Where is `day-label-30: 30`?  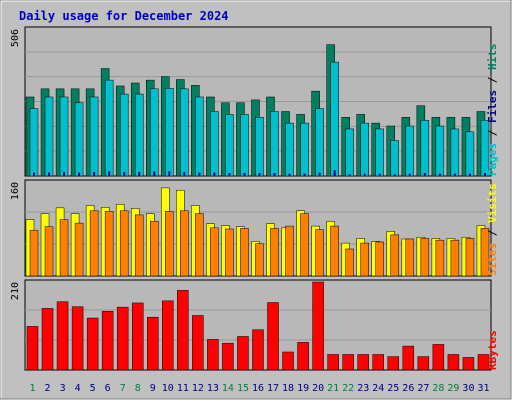 day-label-30: 30 is located at coordinates (468, 388).